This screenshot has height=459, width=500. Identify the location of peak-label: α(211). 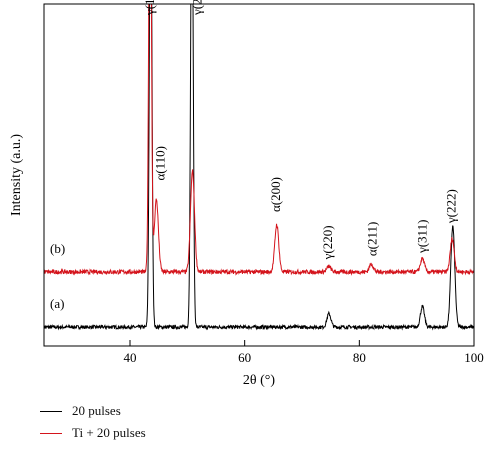
(372, 239).